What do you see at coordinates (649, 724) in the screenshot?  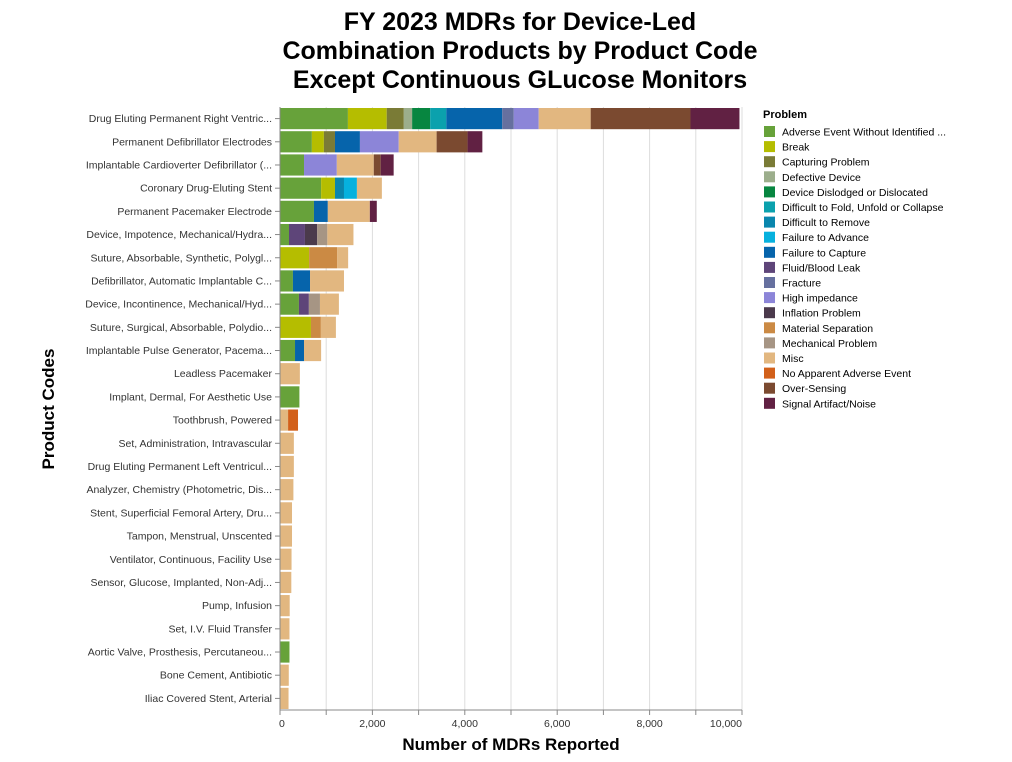 I see `x-tick-label: 8,000` at bounding box center [649, 724].